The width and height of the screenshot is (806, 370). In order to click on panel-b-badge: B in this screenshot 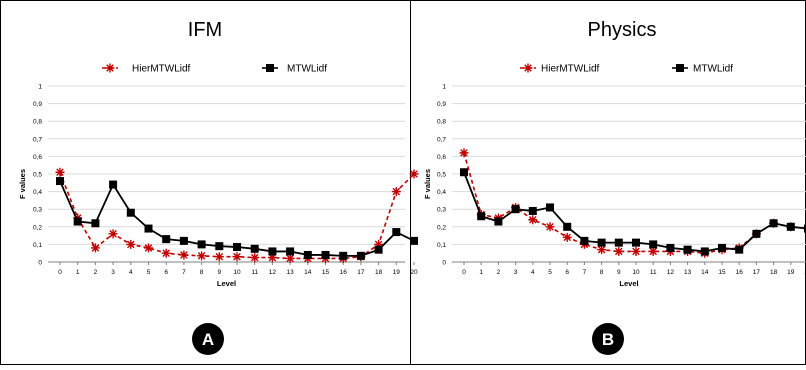, I will do `click(608, 339)`.